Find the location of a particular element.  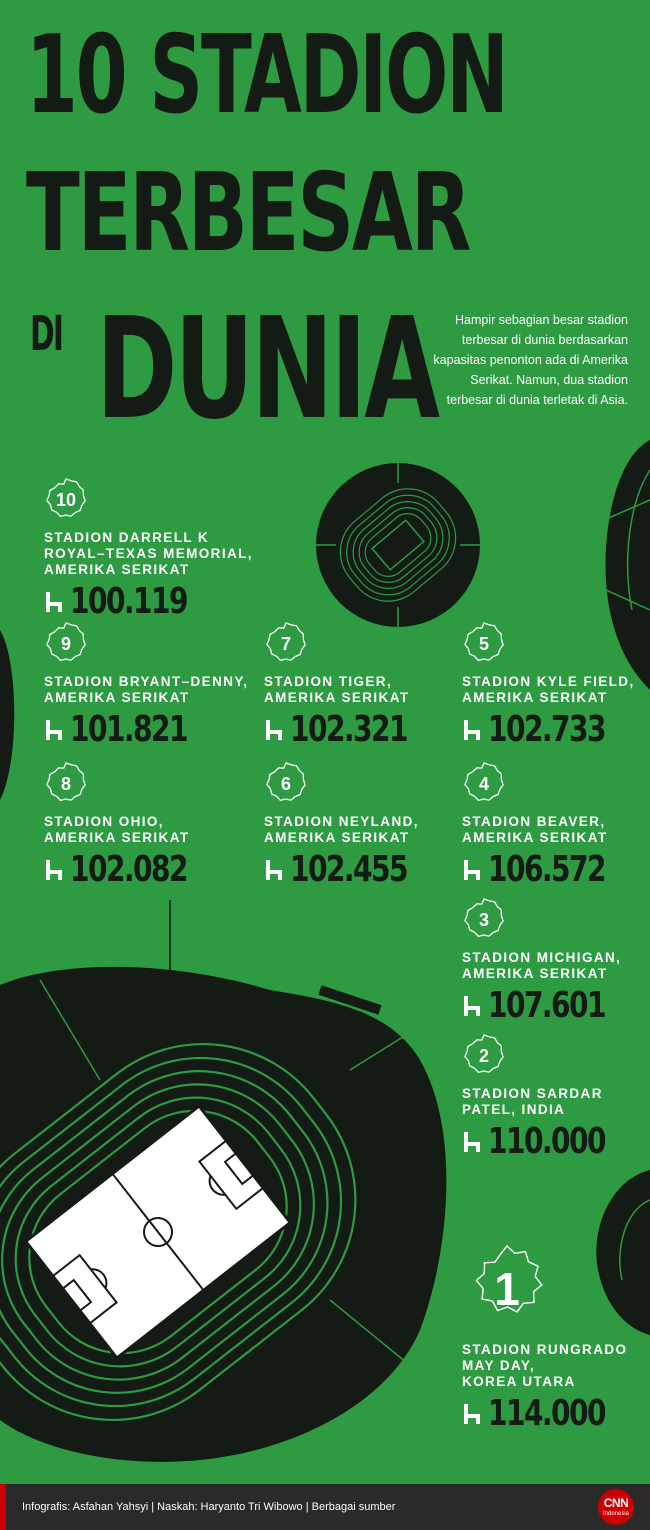

rank-badge: 8 is located at coordinates (66, 784).